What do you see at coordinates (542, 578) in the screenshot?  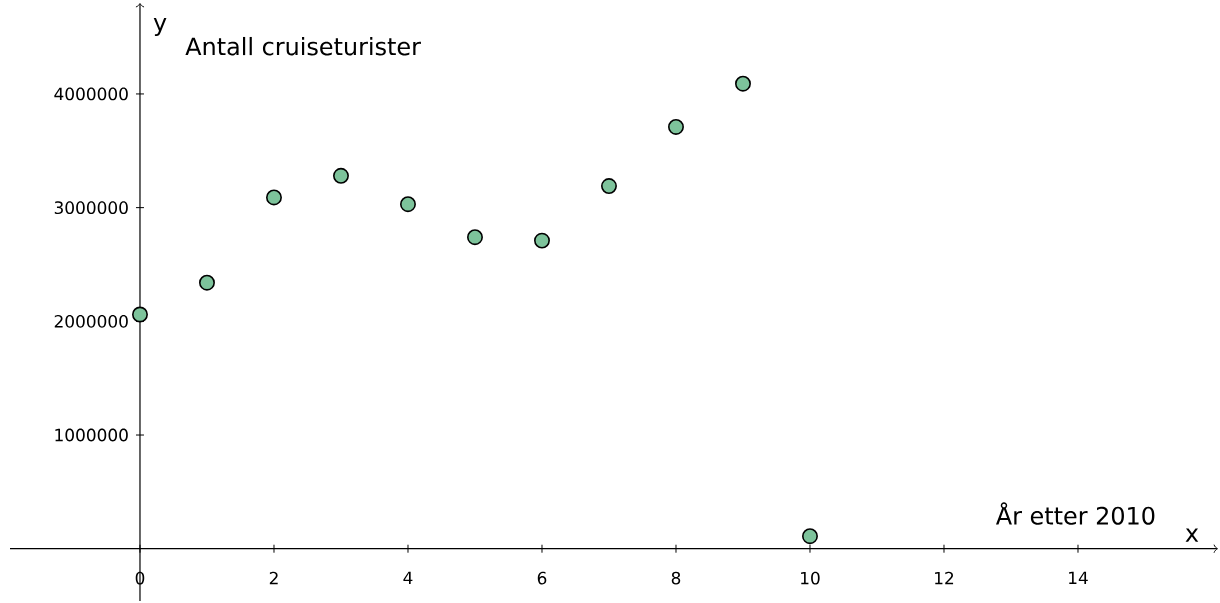 I see `x-tick-label: 6` at bounding box center [542, 578].